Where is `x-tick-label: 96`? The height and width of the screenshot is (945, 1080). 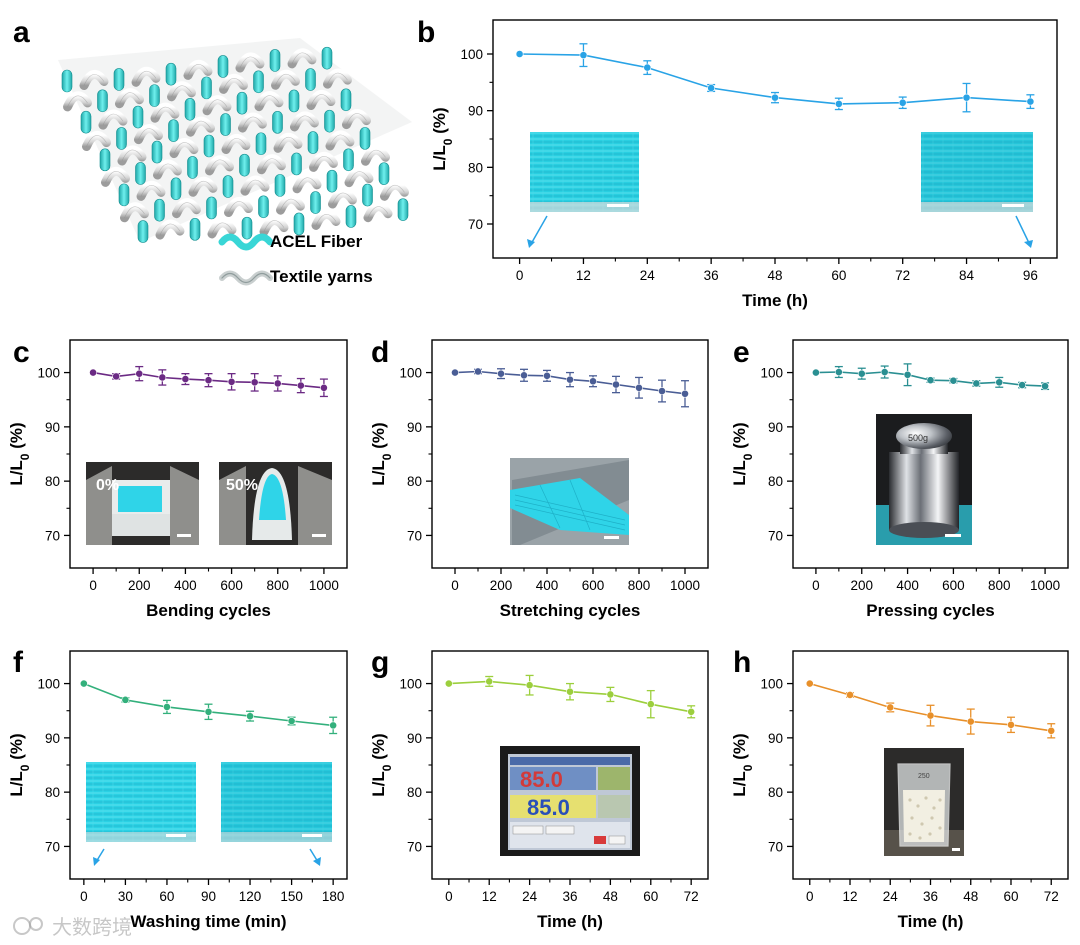
x-tick-label: 96 is located at coordinates (1030, 275).